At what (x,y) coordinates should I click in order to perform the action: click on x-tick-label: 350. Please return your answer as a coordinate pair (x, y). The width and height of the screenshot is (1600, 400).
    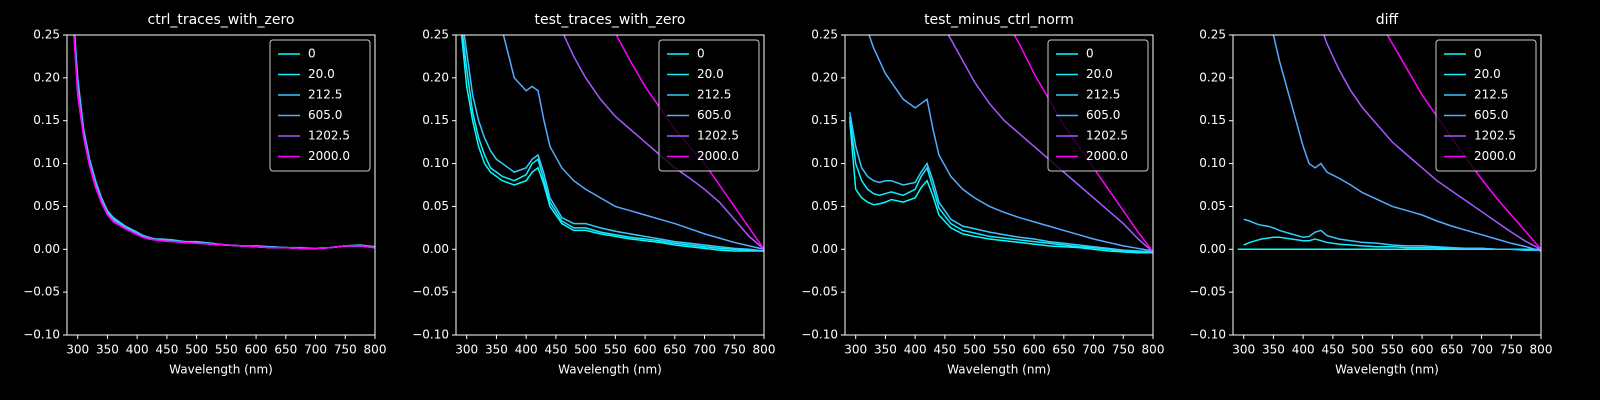
    Looking at the image, I should click on (1273, 350).